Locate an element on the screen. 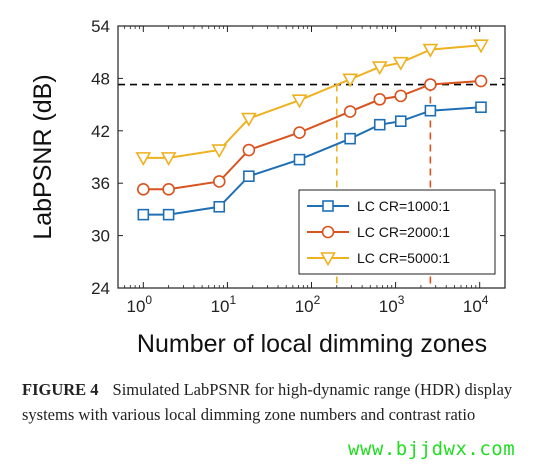  y-tick-label: 54 is located at coordinates (100, 26).